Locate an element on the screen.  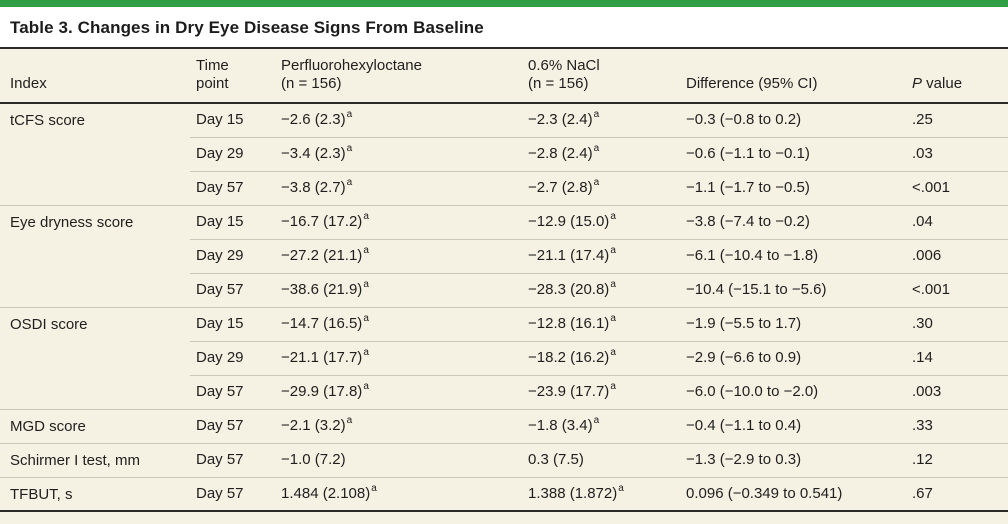
pfho-cell: −21.1 (17.7)a is located at coordinates (398, 357).